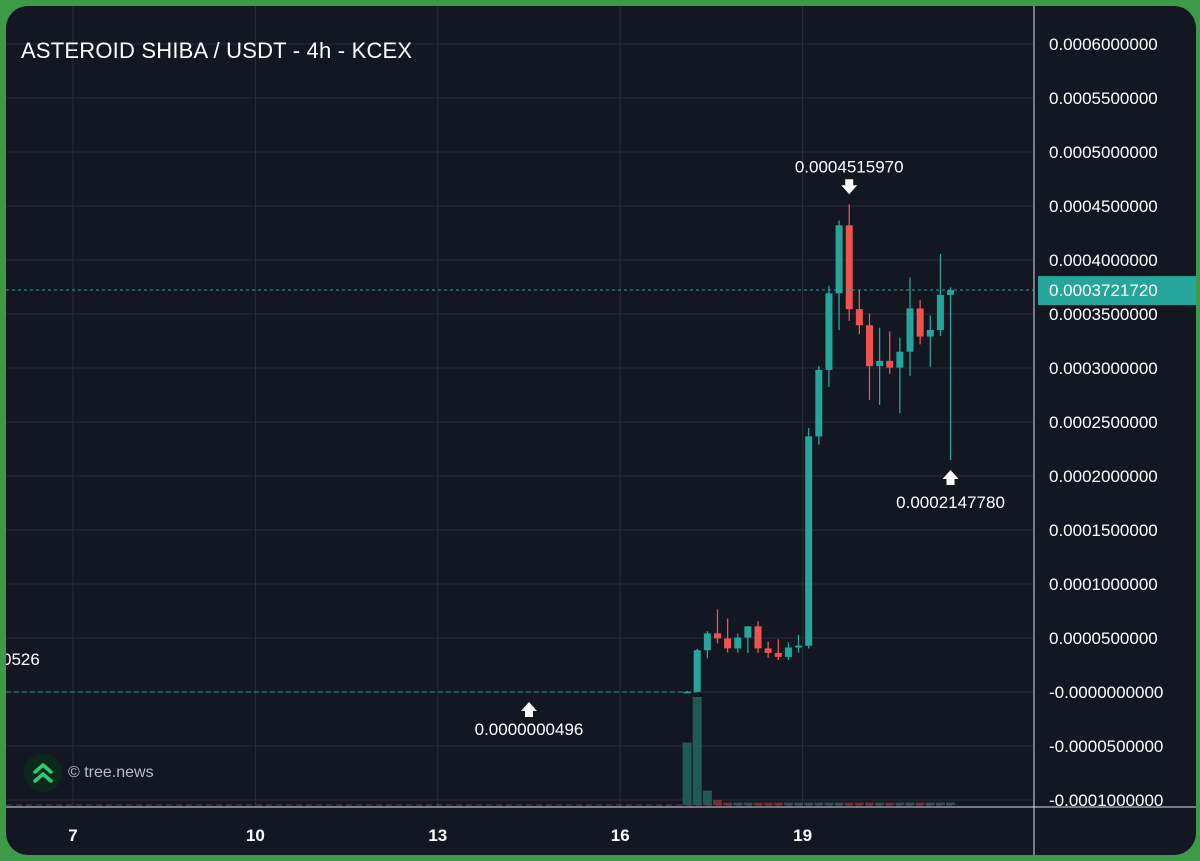 The image size is (1200, 861). What do you see at coordinates (1103, 98) in the screenshot?
I see `price-axis-label: 0.0005500000` at bounding box center [1103, 98].